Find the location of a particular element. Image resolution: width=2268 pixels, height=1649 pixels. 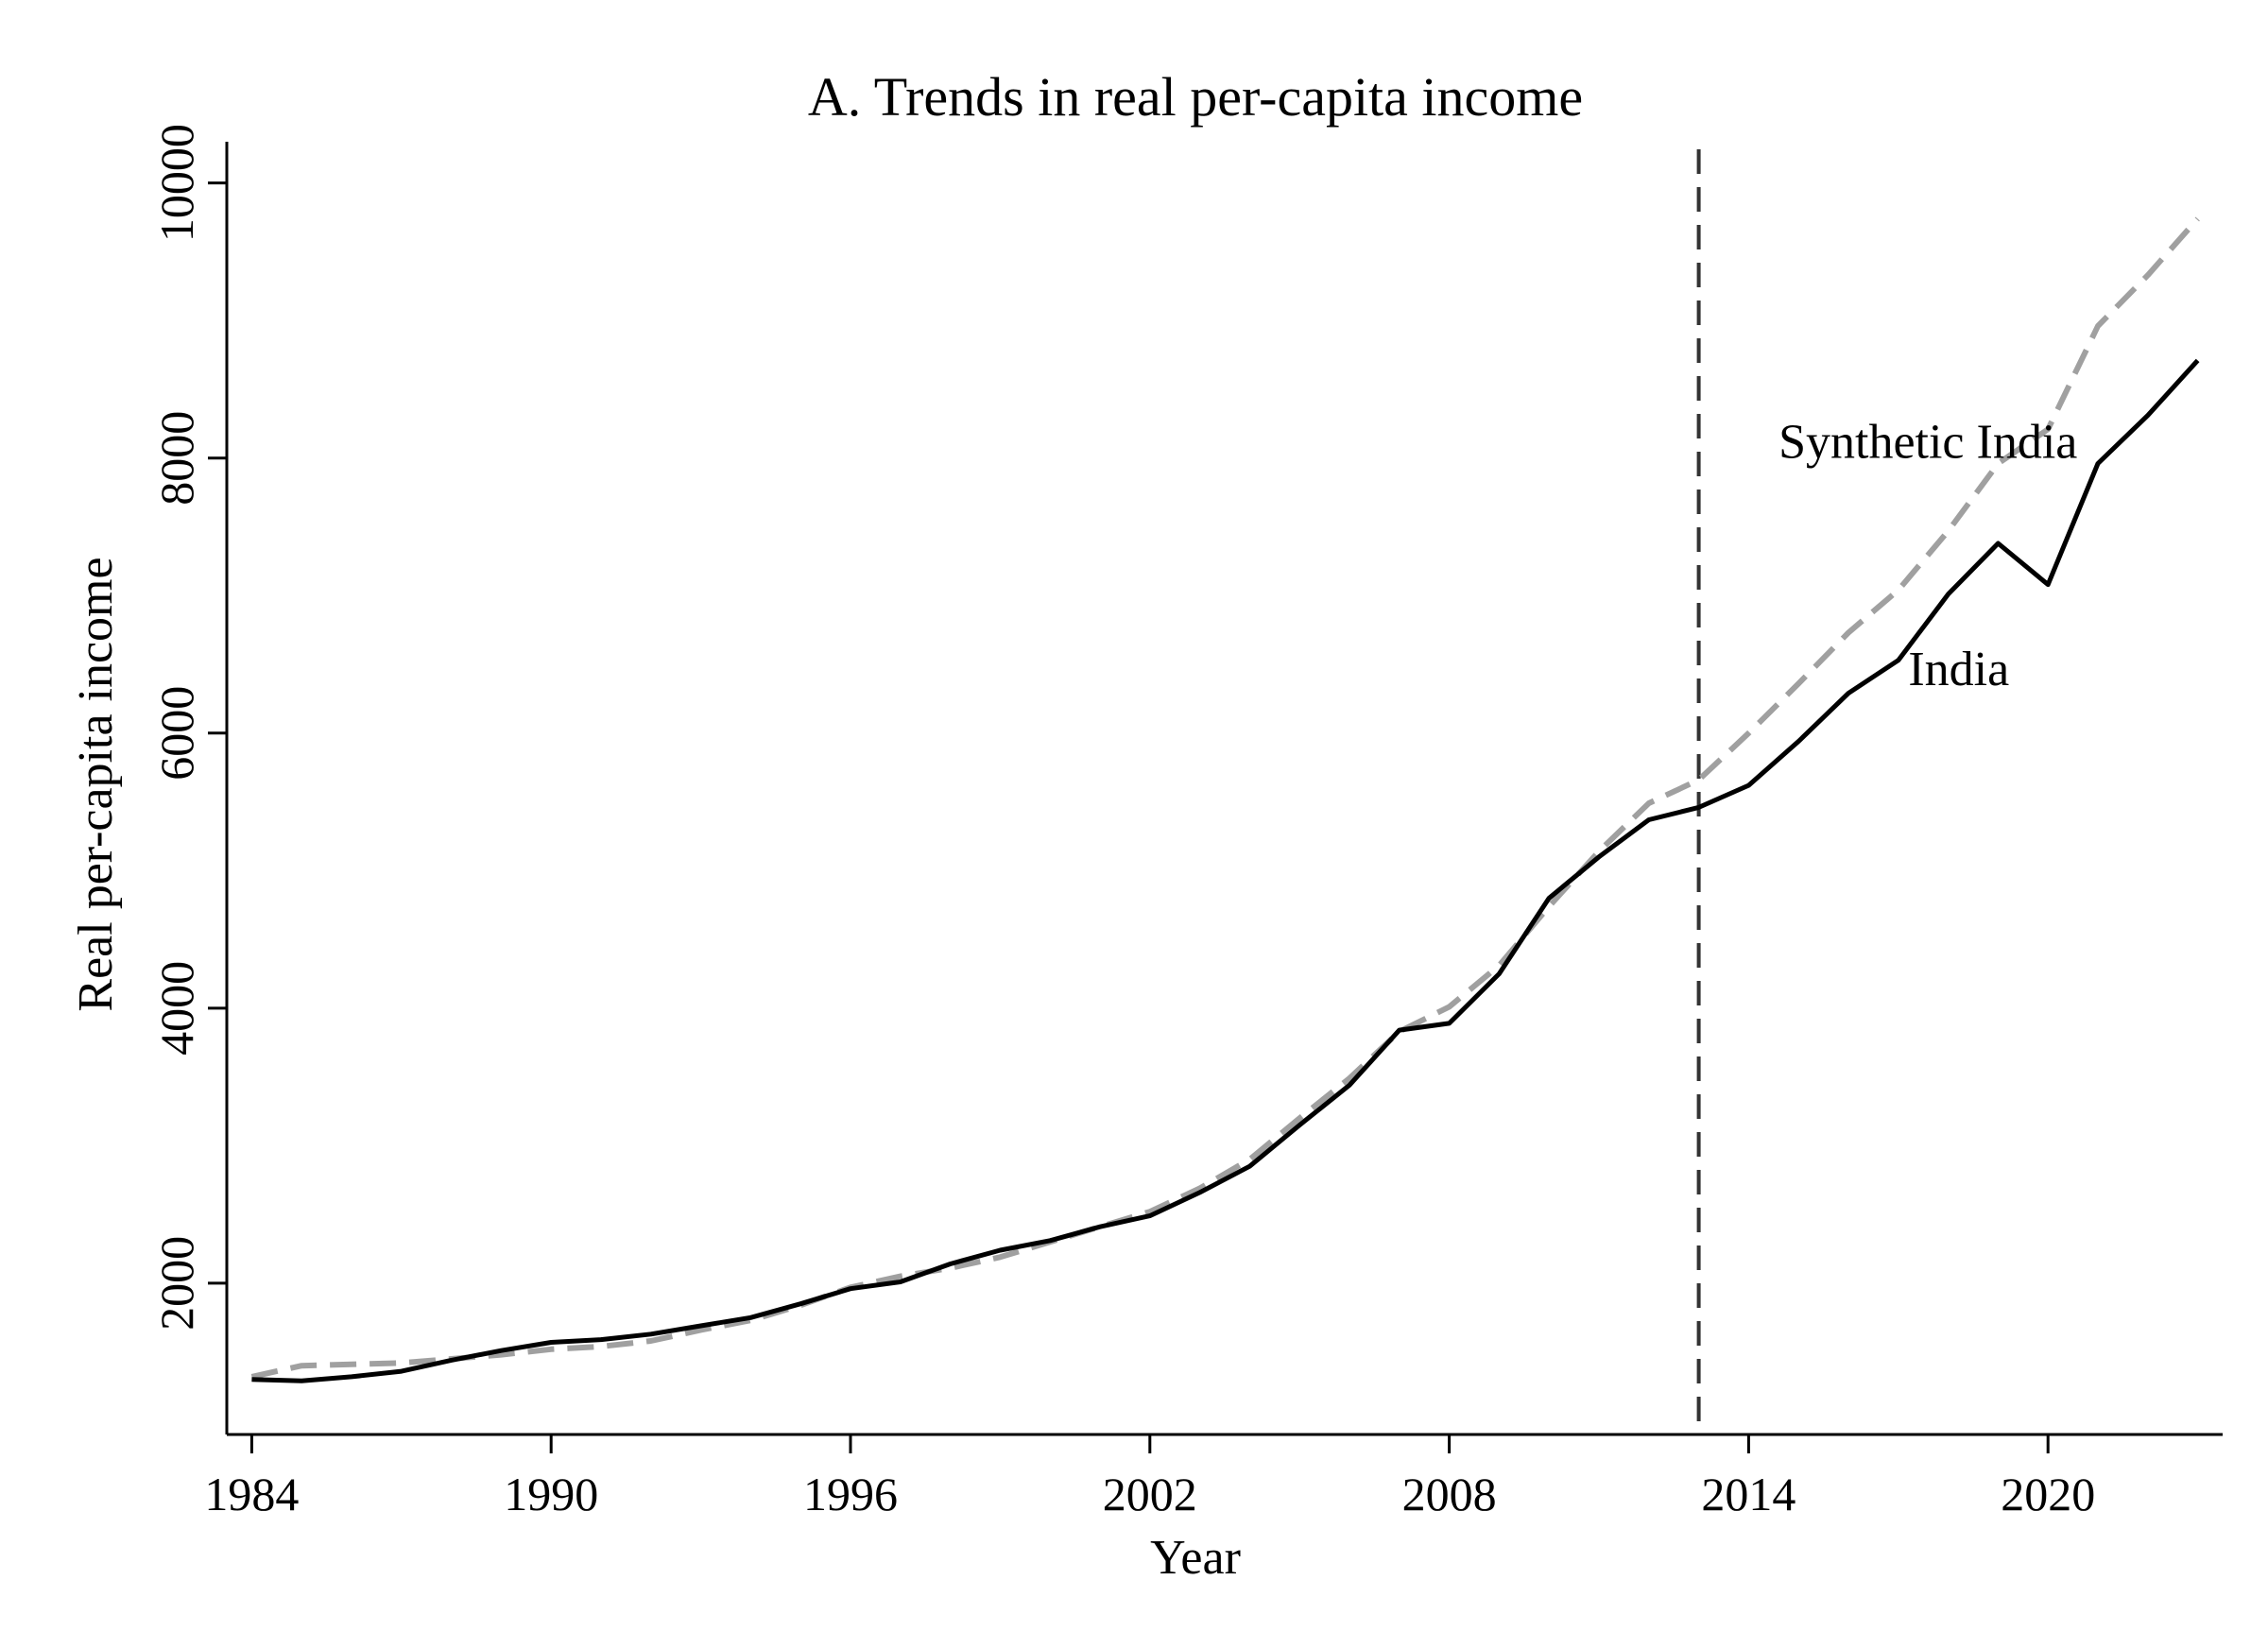

x-tick-label-1984: 1984 is located at coordinates (251, 1494).